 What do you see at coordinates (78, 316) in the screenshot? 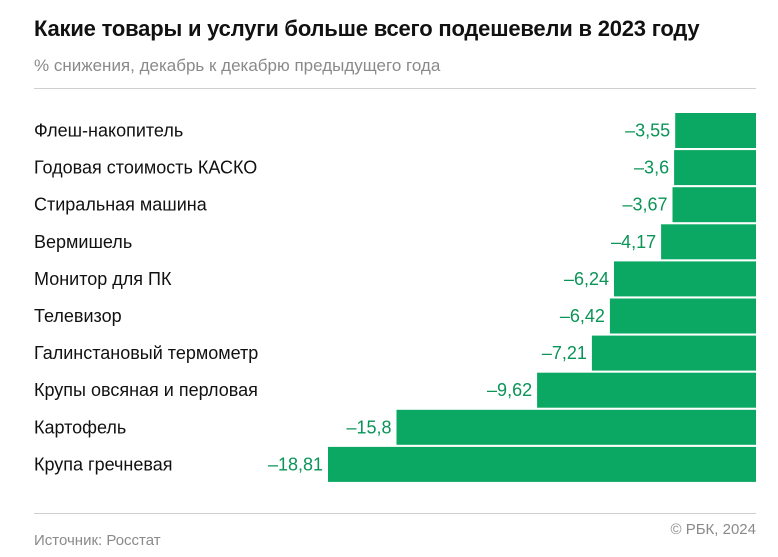
I see `category-label: Телевизор` at bounding box center [78, 316].